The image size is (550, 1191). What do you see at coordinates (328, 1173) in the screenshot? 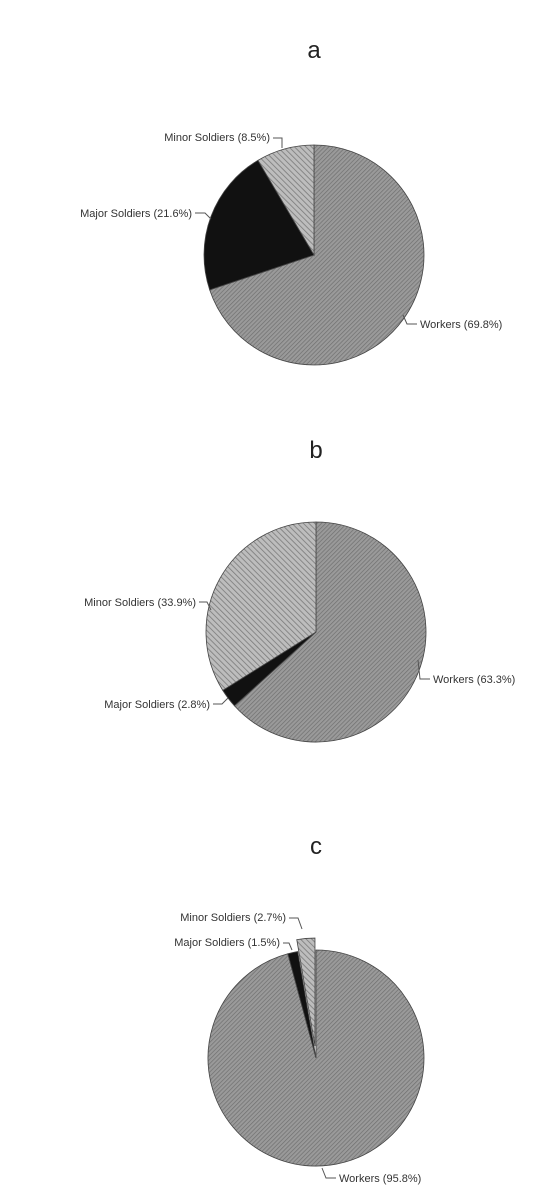
I see `leader-line-c-workers` at bounding box center [328, 1173].